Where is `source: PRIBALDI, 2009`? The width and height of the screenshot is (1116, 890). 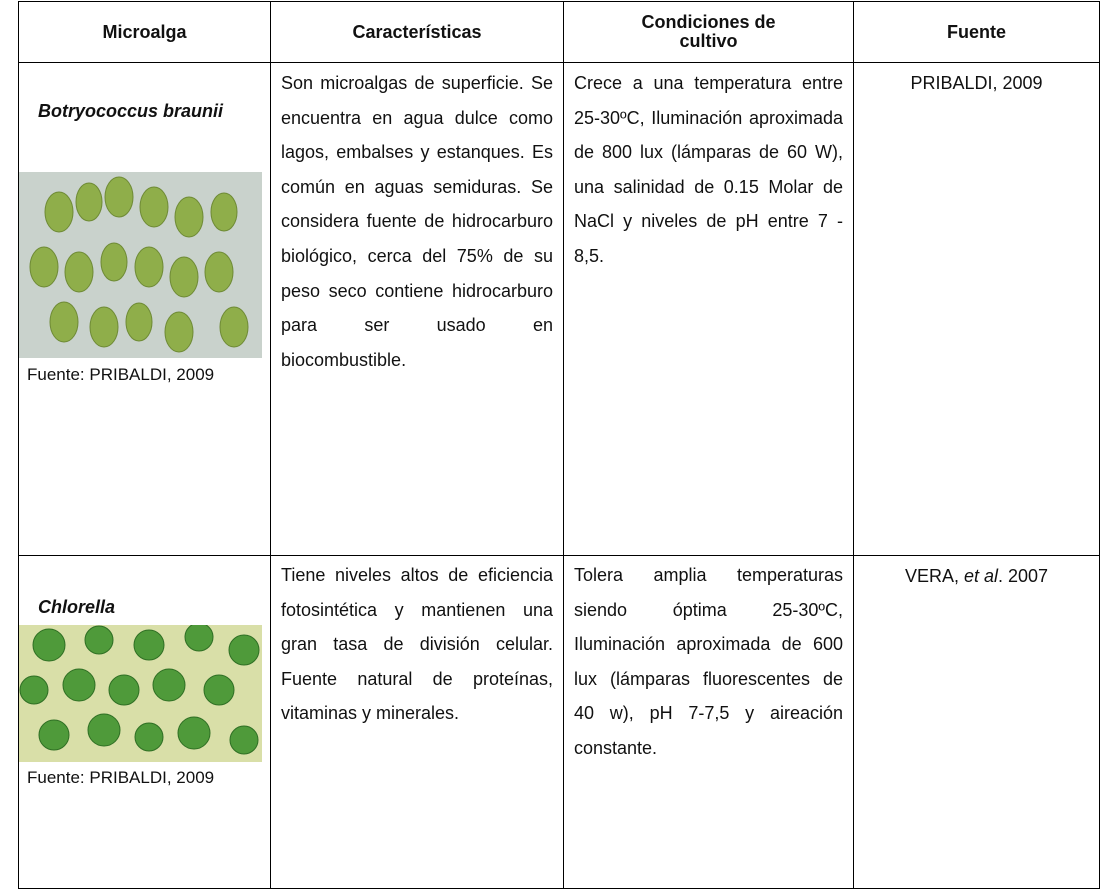 source: PRIBALDI, 2009 is located at coordinates (976, 83).